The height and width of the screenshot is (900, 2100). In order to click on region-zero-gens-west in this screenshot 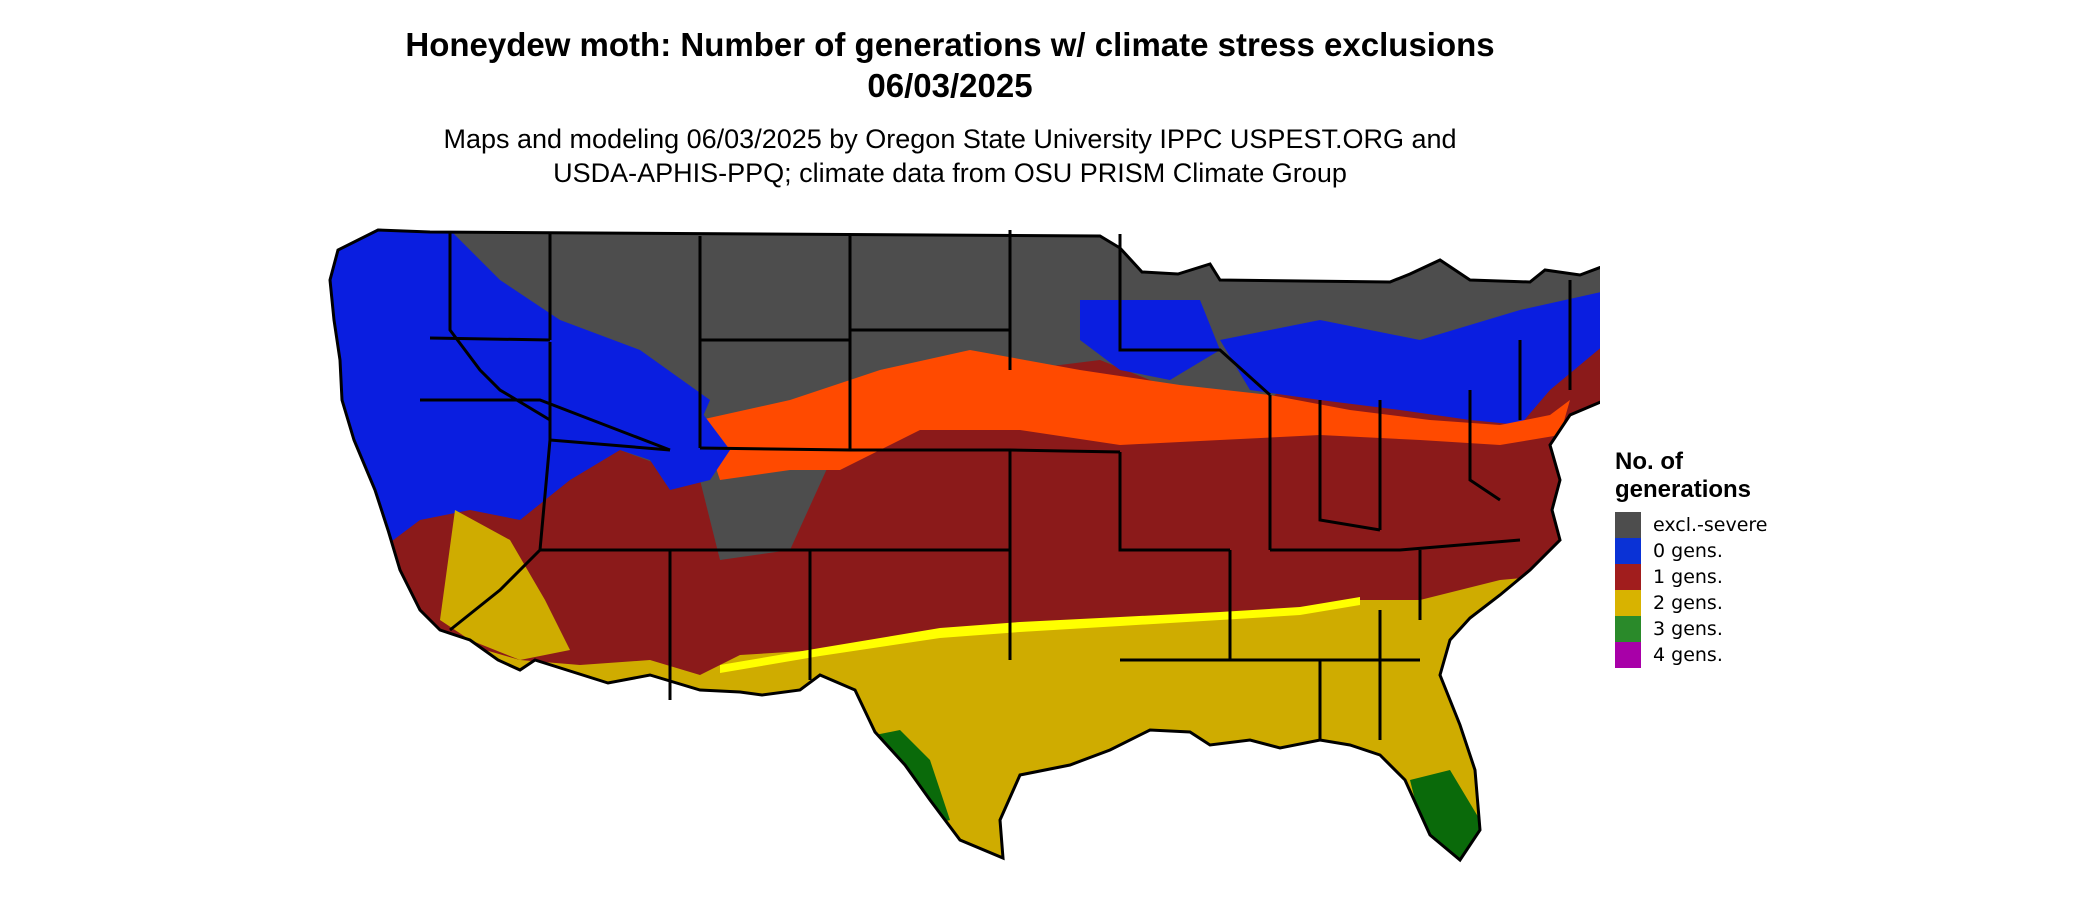, I will do `click(520, 395)`.